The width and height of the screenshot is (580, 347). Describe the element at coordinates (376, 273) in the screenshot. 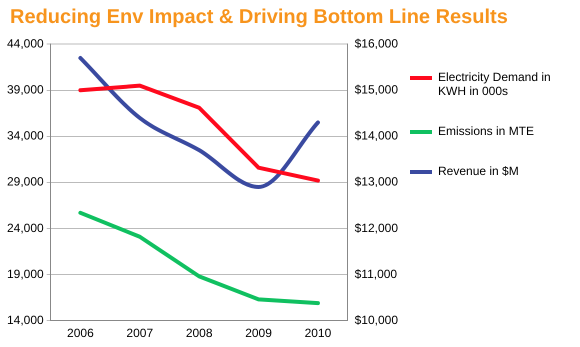

I see `y2-tick-label: $11,000` at that location.